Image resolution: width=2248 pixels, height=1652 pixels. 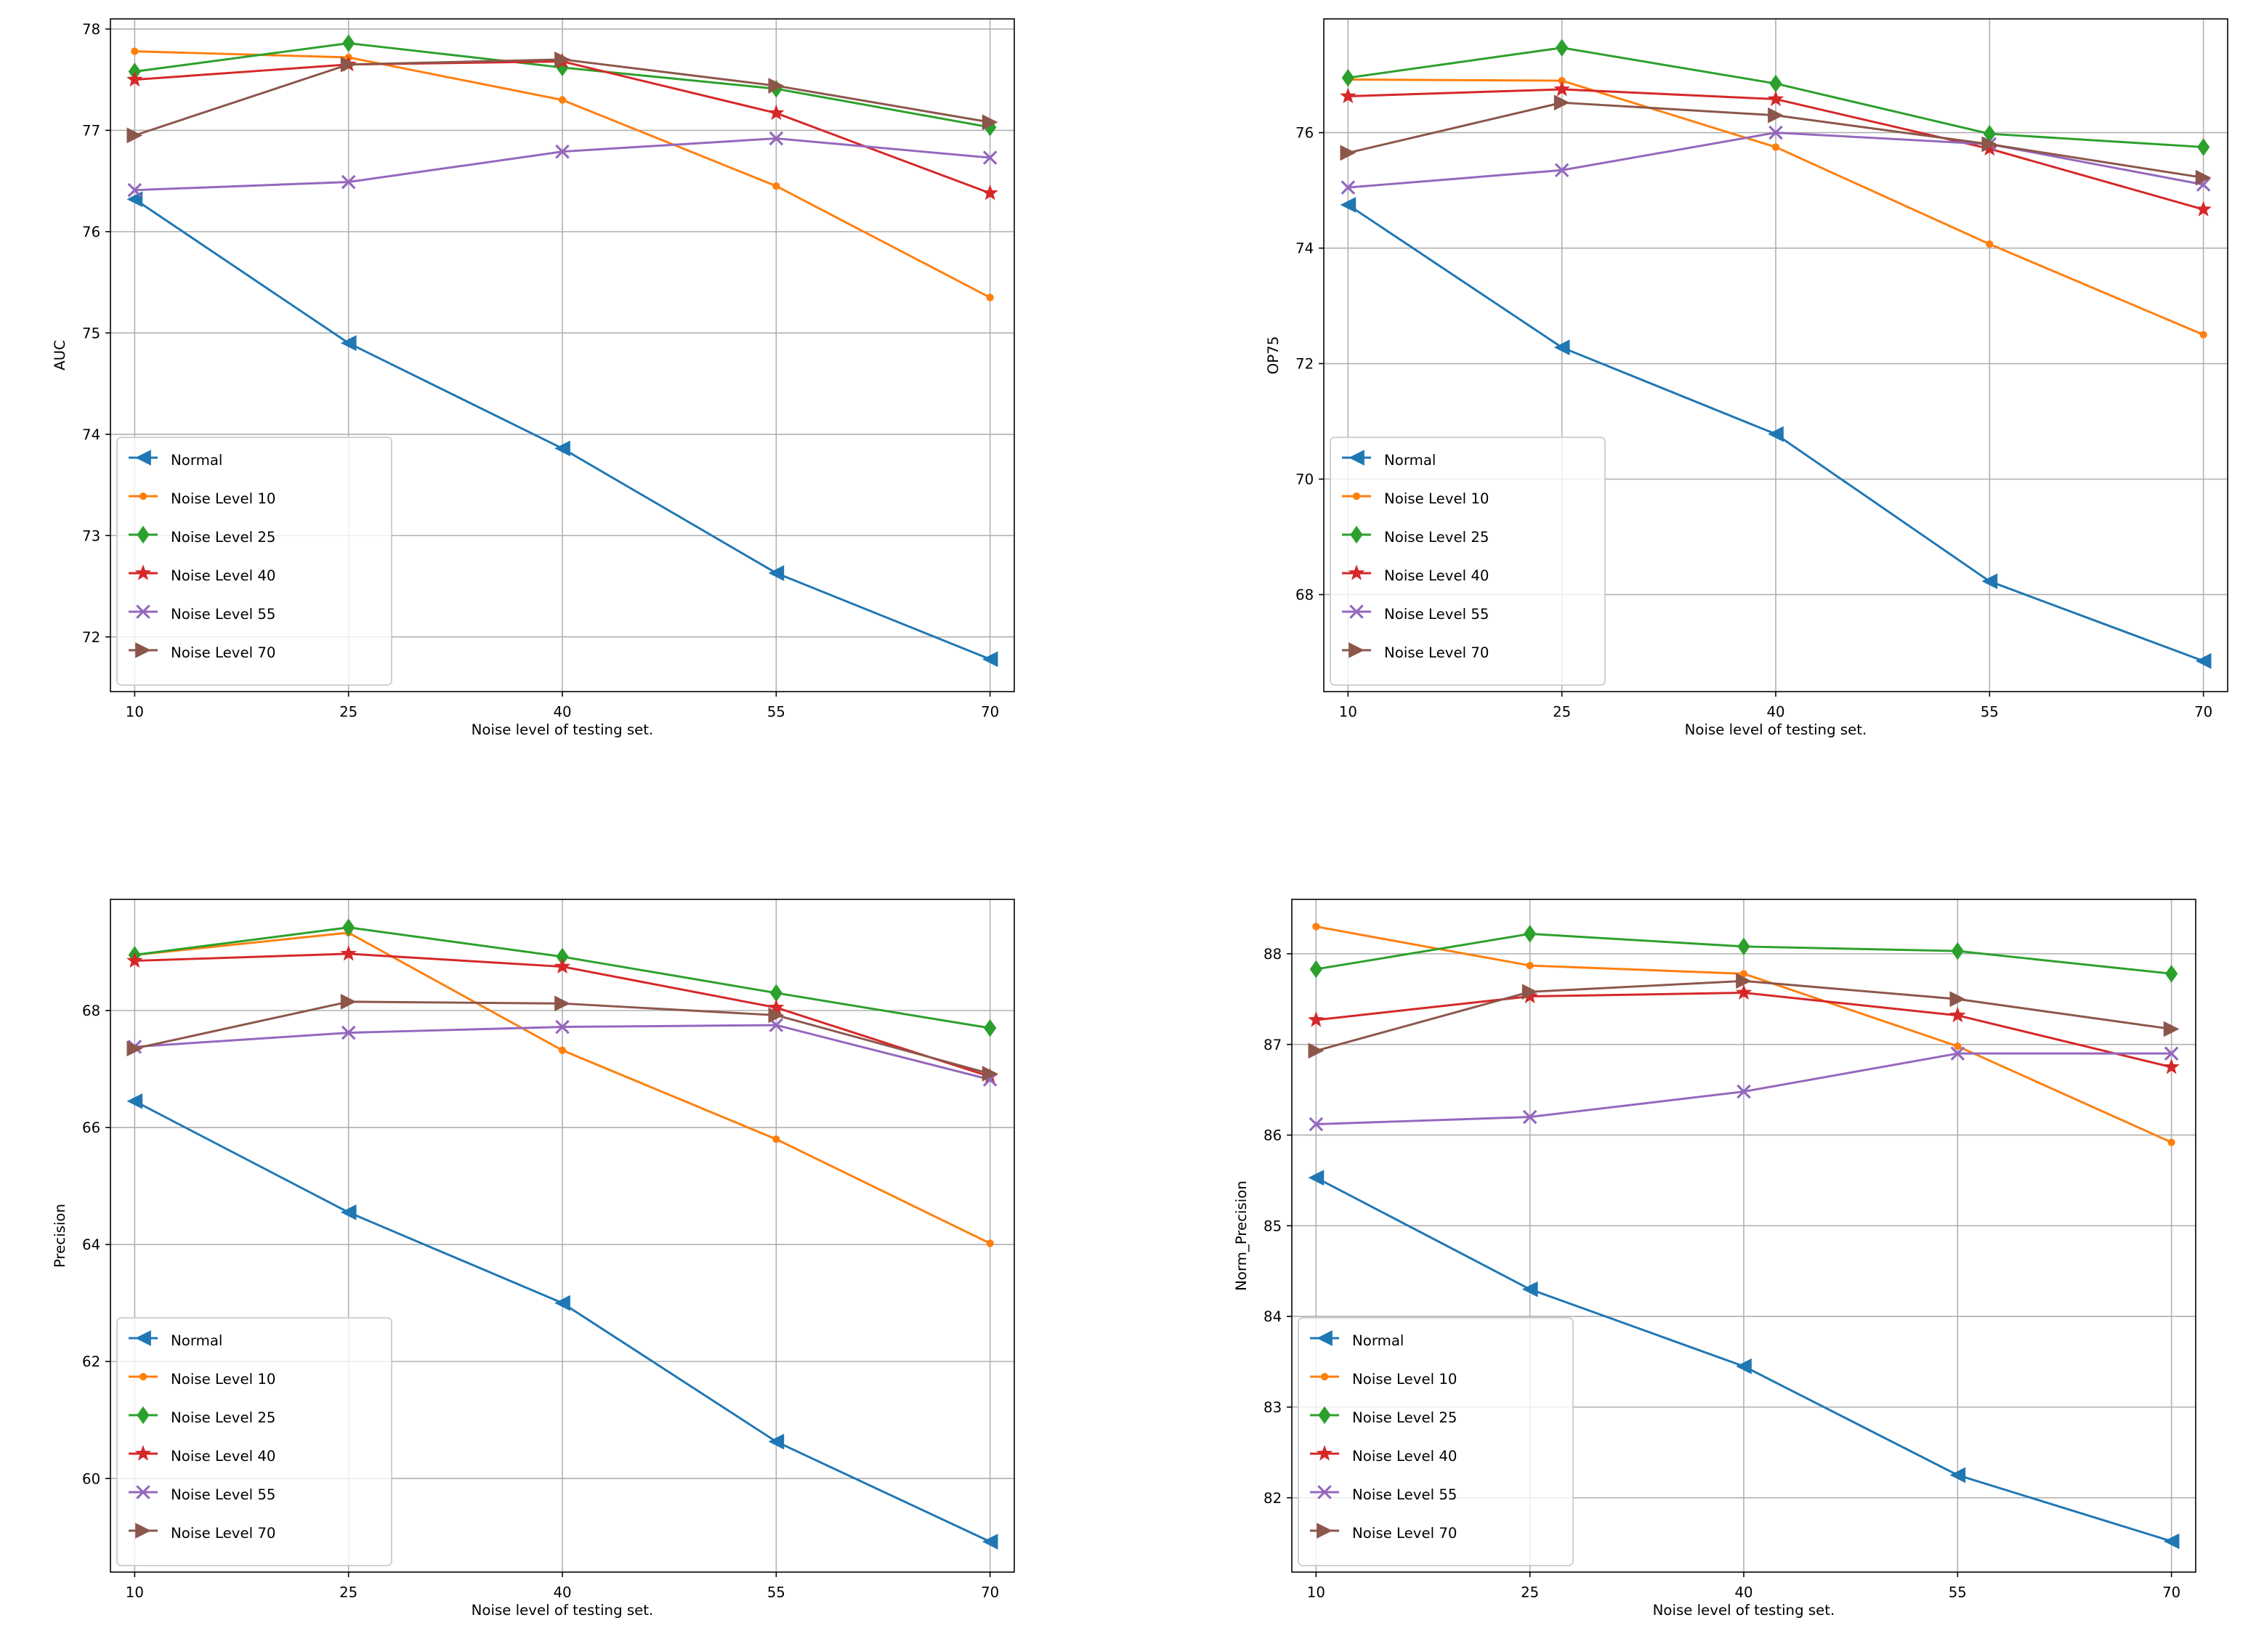 What do you see at coordinates (1304, 479) in the screenshot?
I see `y-tick-label: 70` at bounding box center [1304, 479].